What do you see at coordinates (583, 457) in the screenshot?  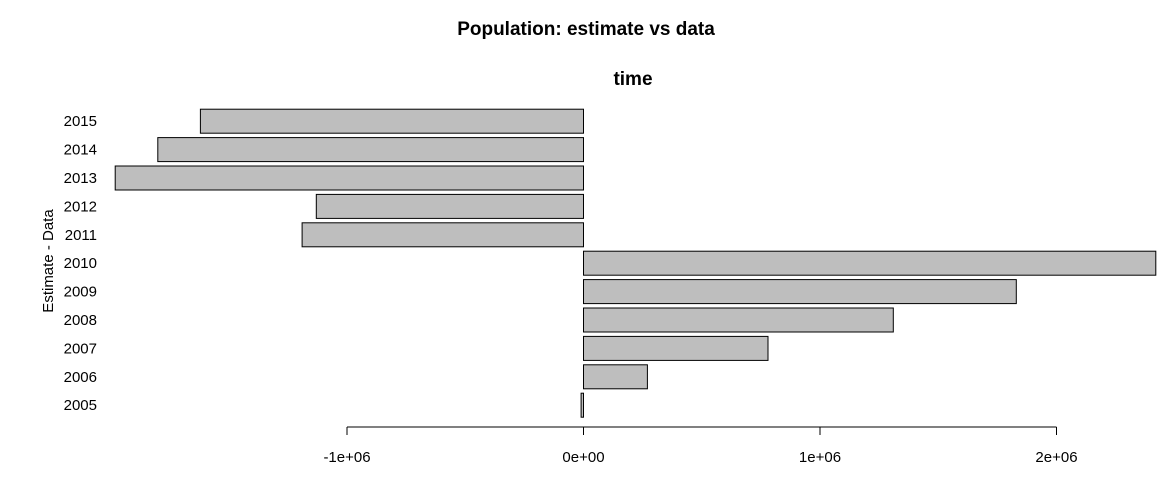 I see `x-tick-label: 0e+00` at bounding box center [583, 457].